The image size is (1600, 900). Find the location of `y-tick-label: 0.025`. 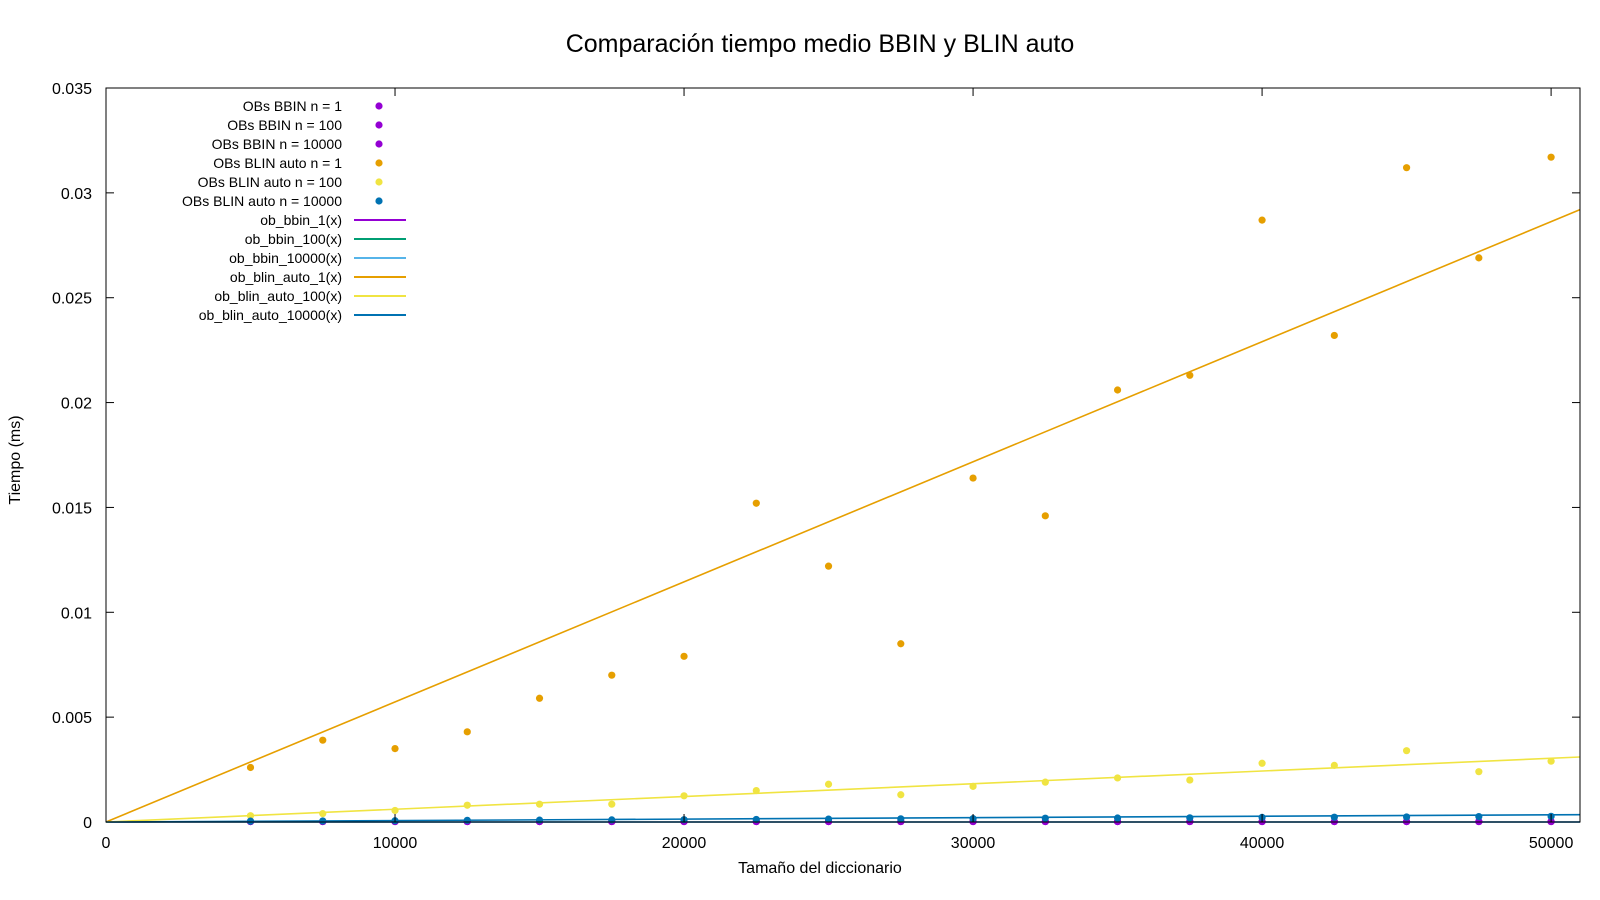

y-tick-label: 0.025 is located at coordinates (72, 299).